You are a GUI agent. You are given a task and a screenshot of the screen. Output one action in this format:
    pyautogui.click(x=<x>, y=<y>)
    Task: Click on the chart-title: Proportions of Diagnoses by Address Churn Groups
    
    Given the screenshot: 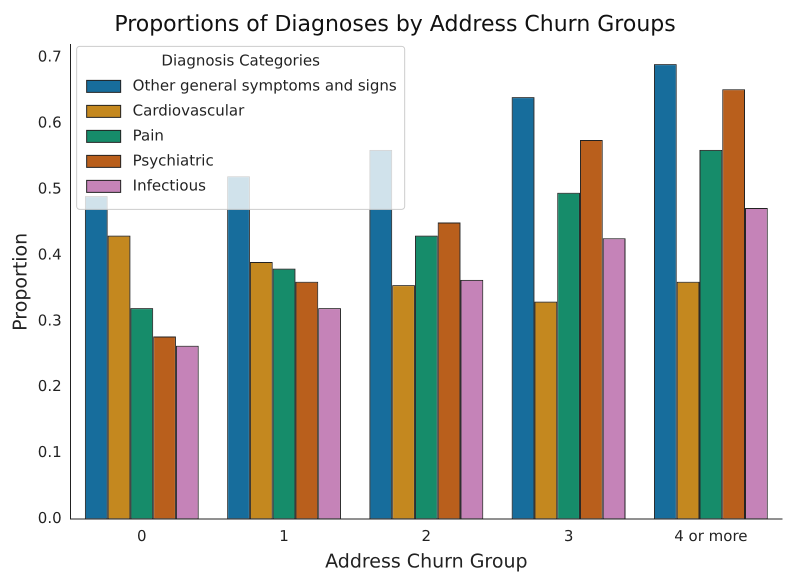 What is the action you would take?
    pyautogui.click(x=395, y=24)
    